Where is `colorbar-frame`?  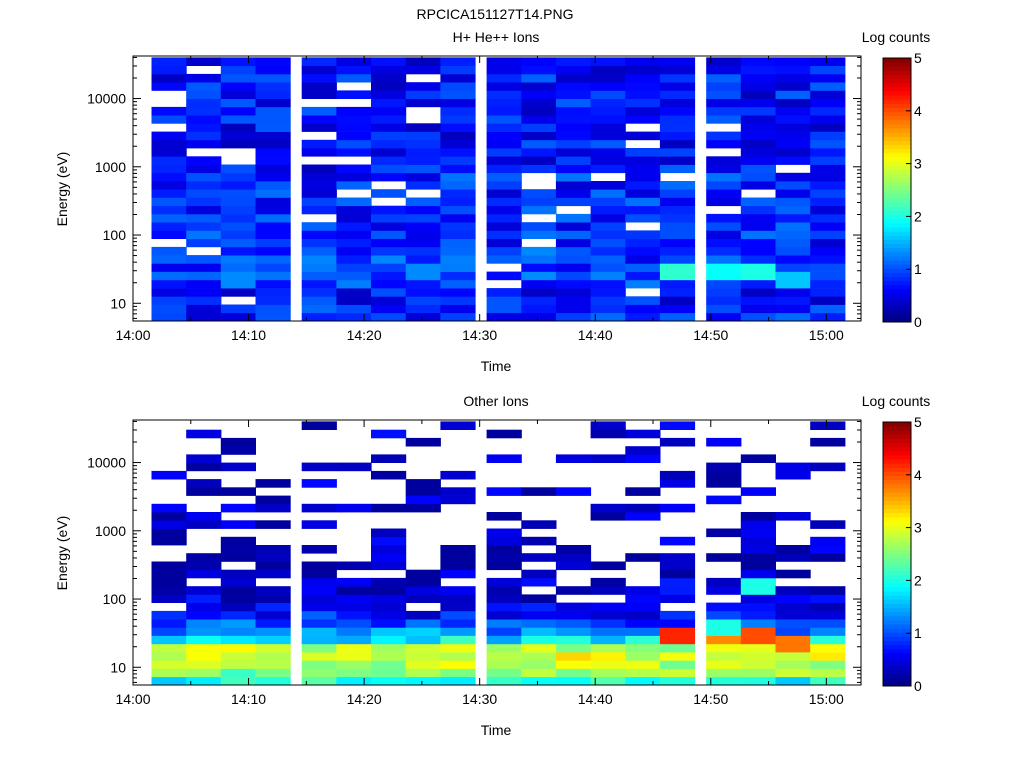
colorbar-frame is located at coordinates (897, 190).